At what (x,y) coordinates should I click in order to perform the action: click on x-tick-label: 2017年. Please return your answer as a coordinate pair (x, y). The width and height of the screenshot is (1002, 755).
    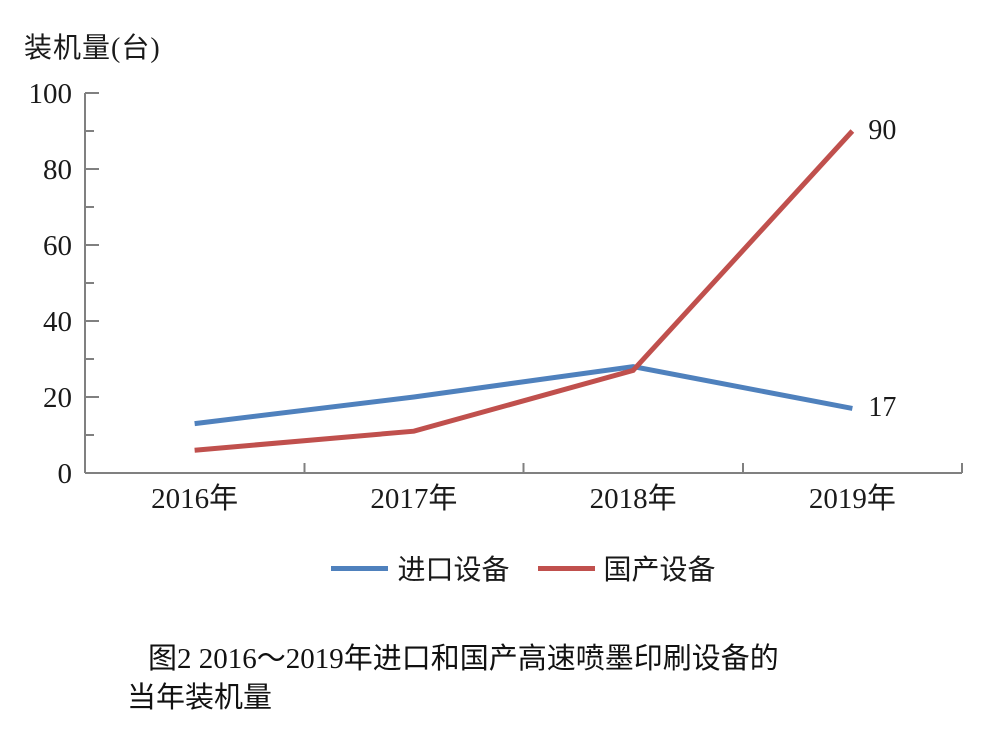
    Looking at the image, I should click on (413, 498).